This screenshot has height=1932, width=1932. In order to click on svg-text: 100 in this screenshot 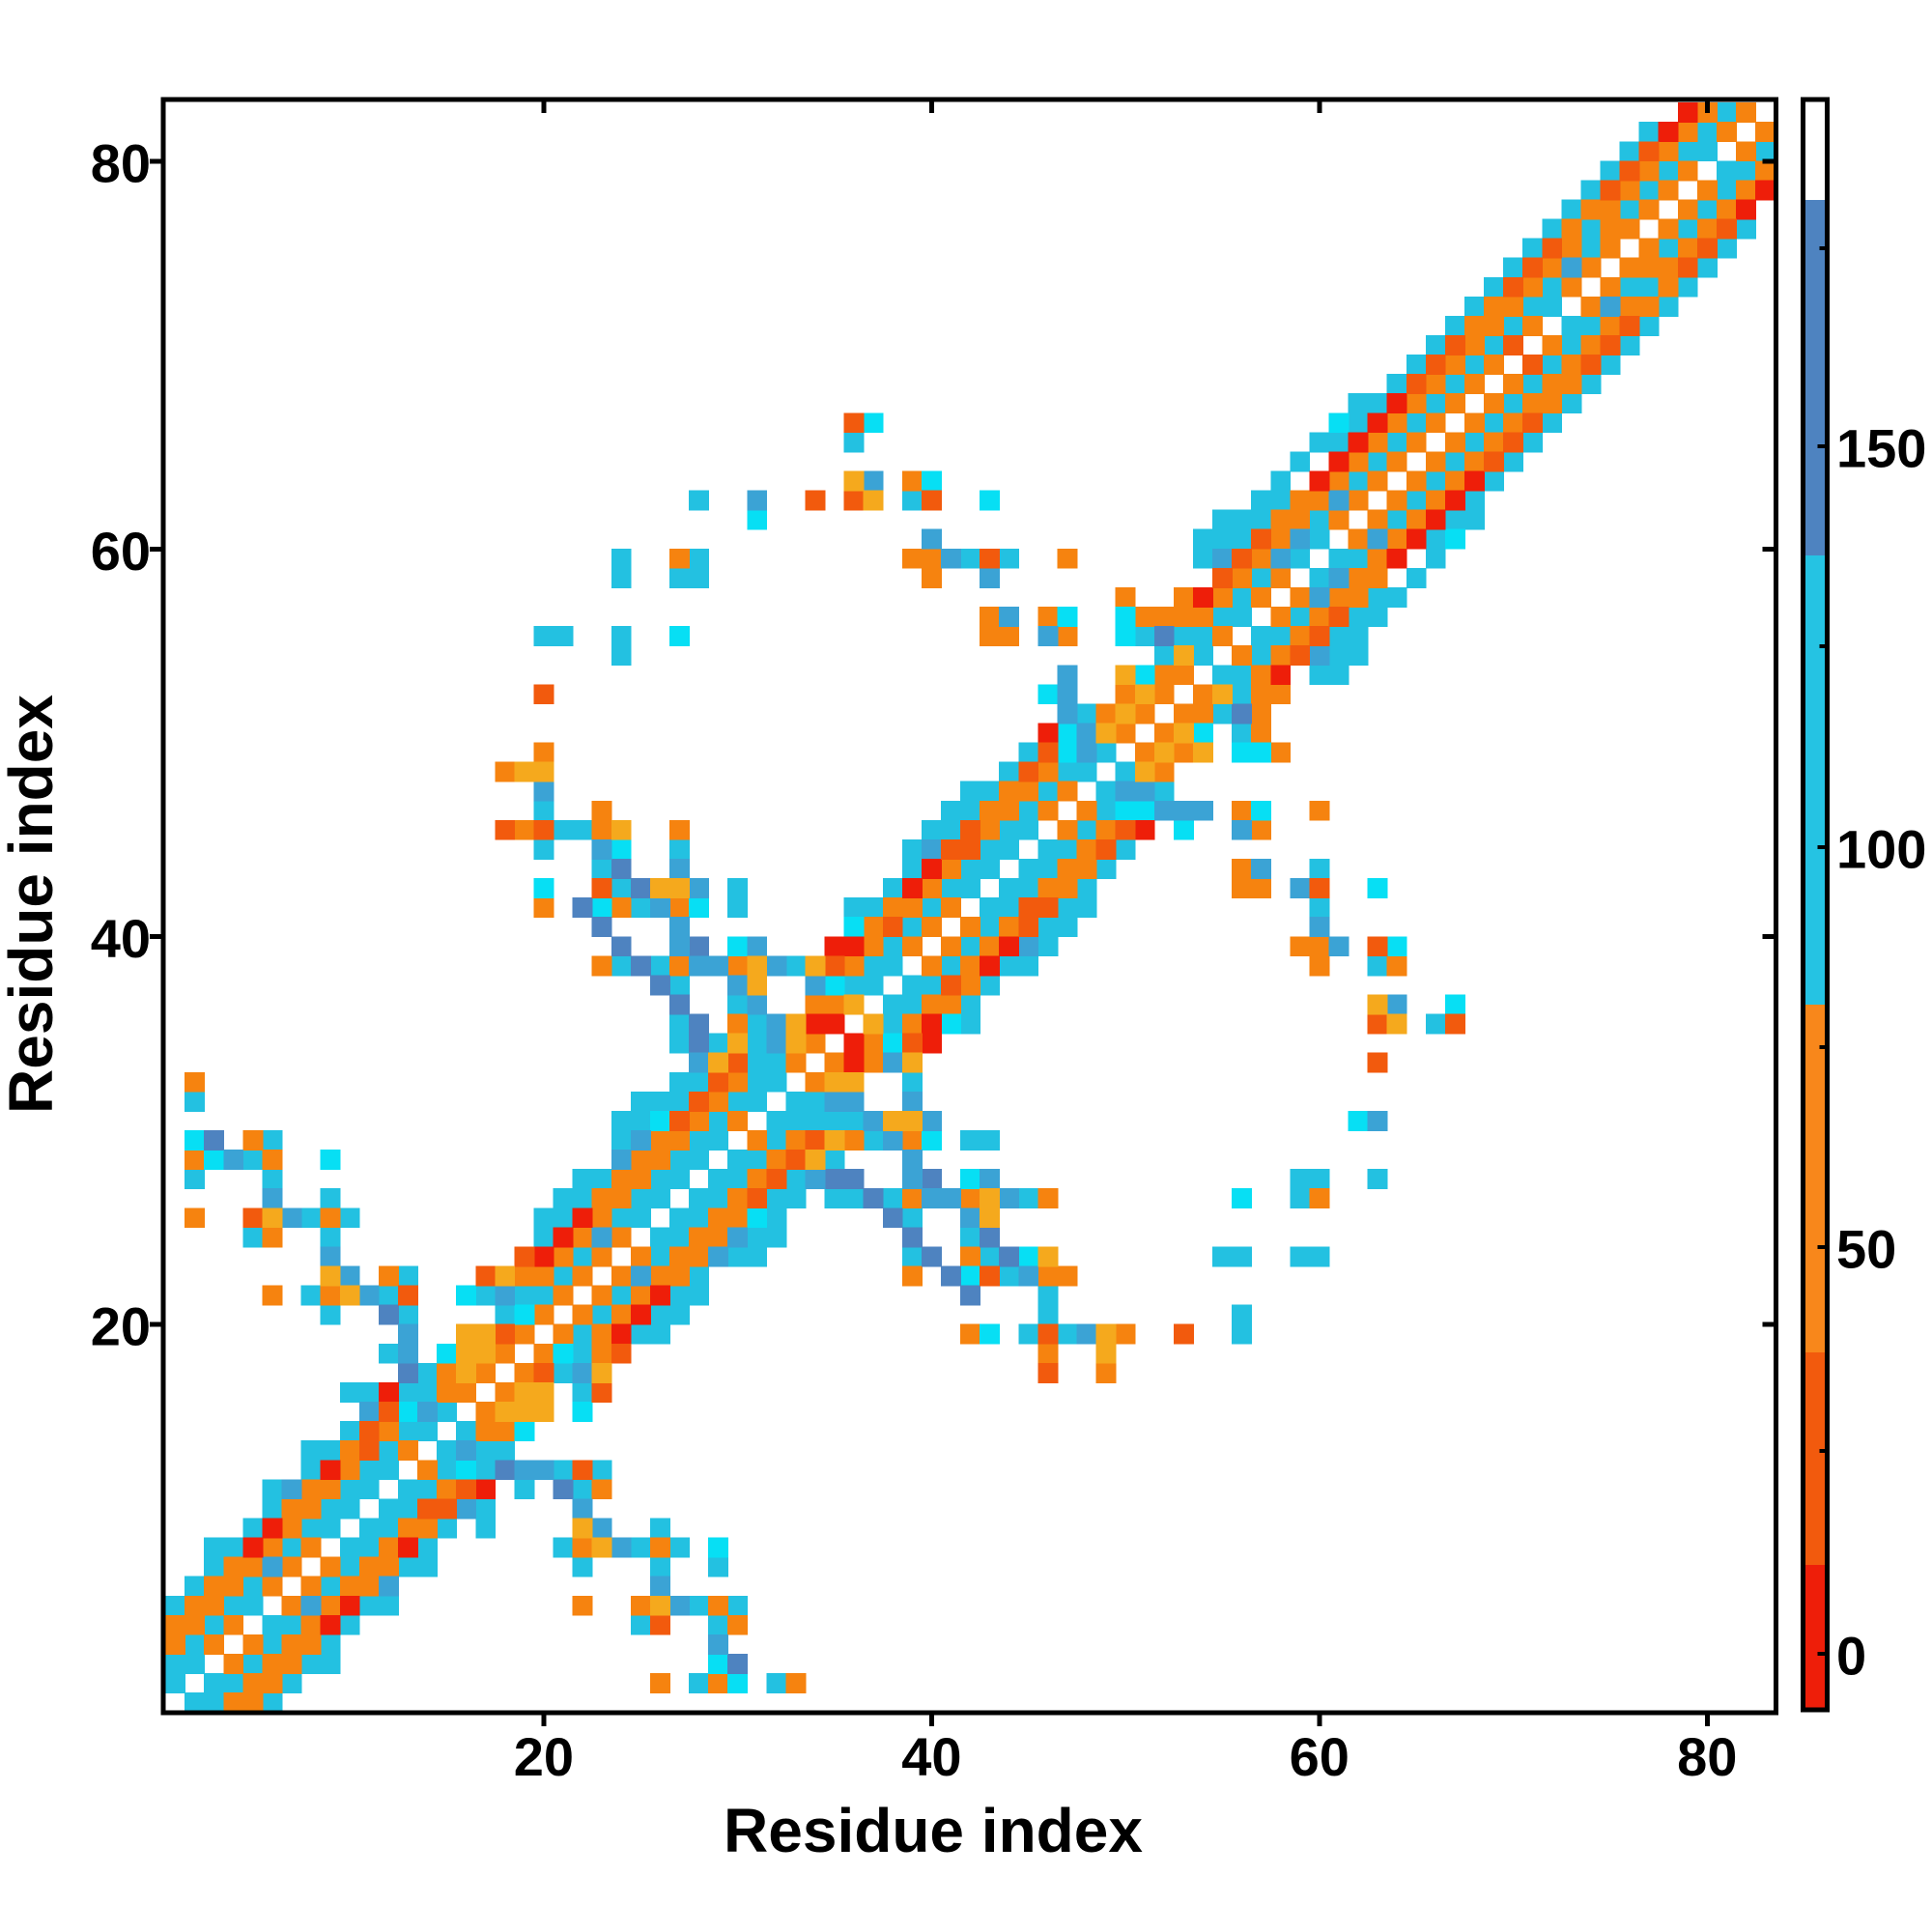, I will do `click(1881, 849)`.